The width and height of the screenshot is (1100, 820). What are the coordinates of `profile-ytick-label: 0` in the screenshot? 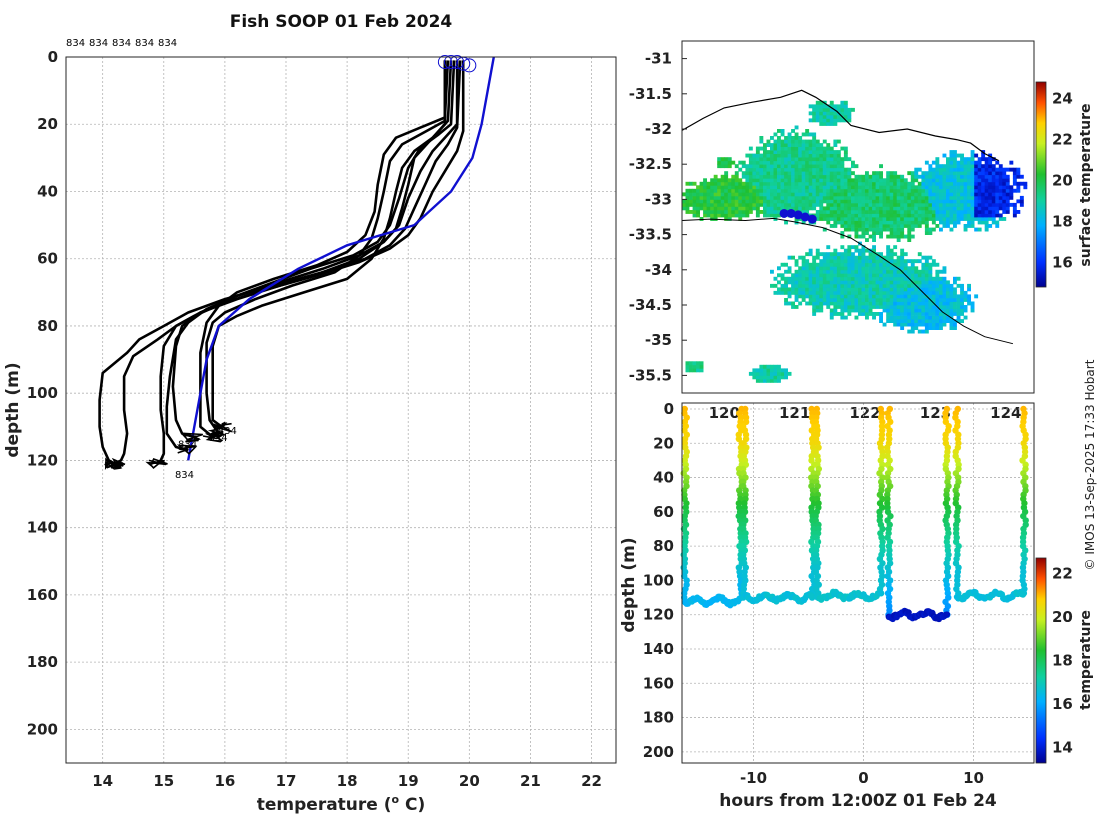 It's located at (53, 57).